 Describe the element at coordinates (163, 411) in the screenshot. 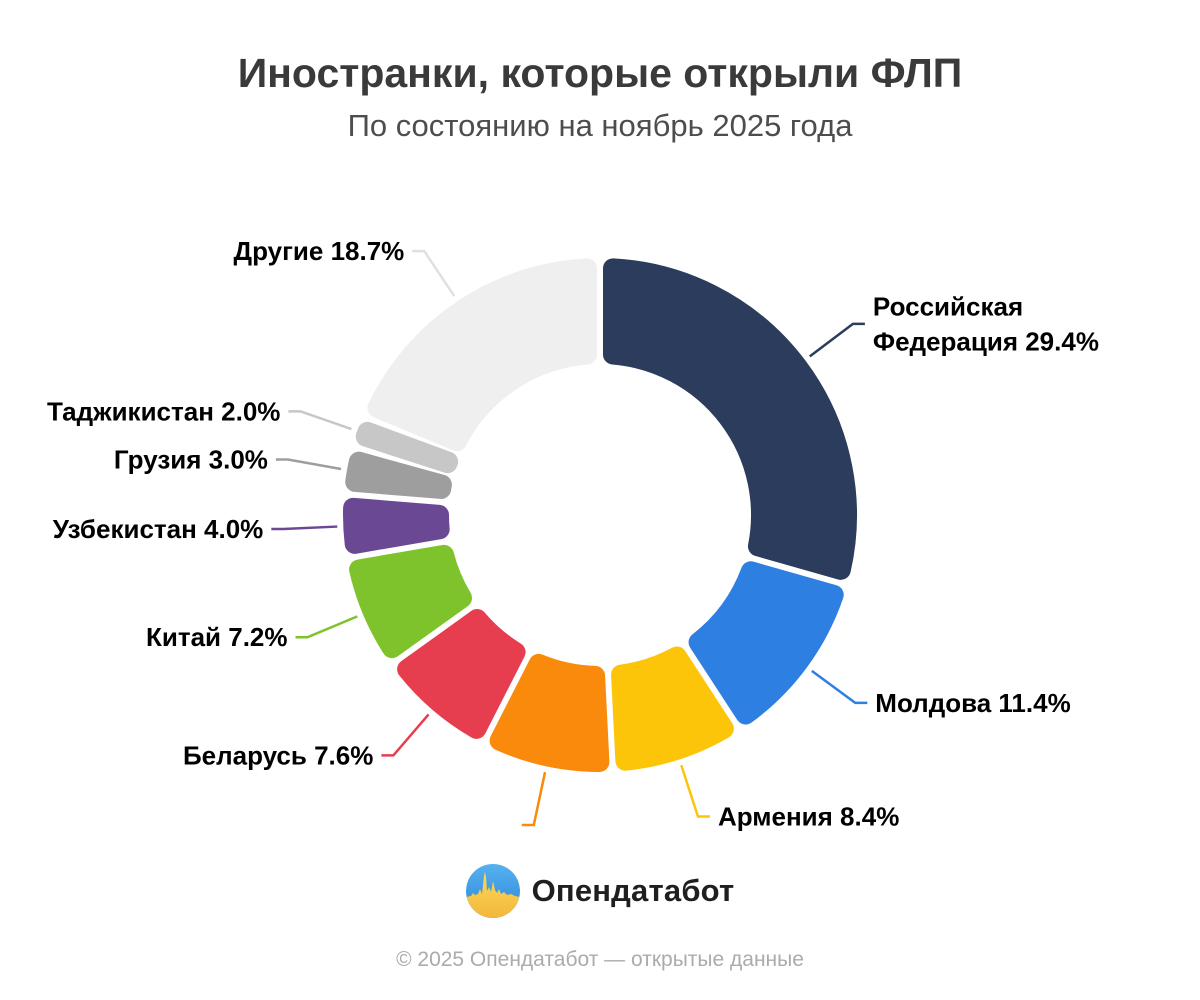

I see `slice-label-tajikistan: Таджикистан 2.0%` at that location.